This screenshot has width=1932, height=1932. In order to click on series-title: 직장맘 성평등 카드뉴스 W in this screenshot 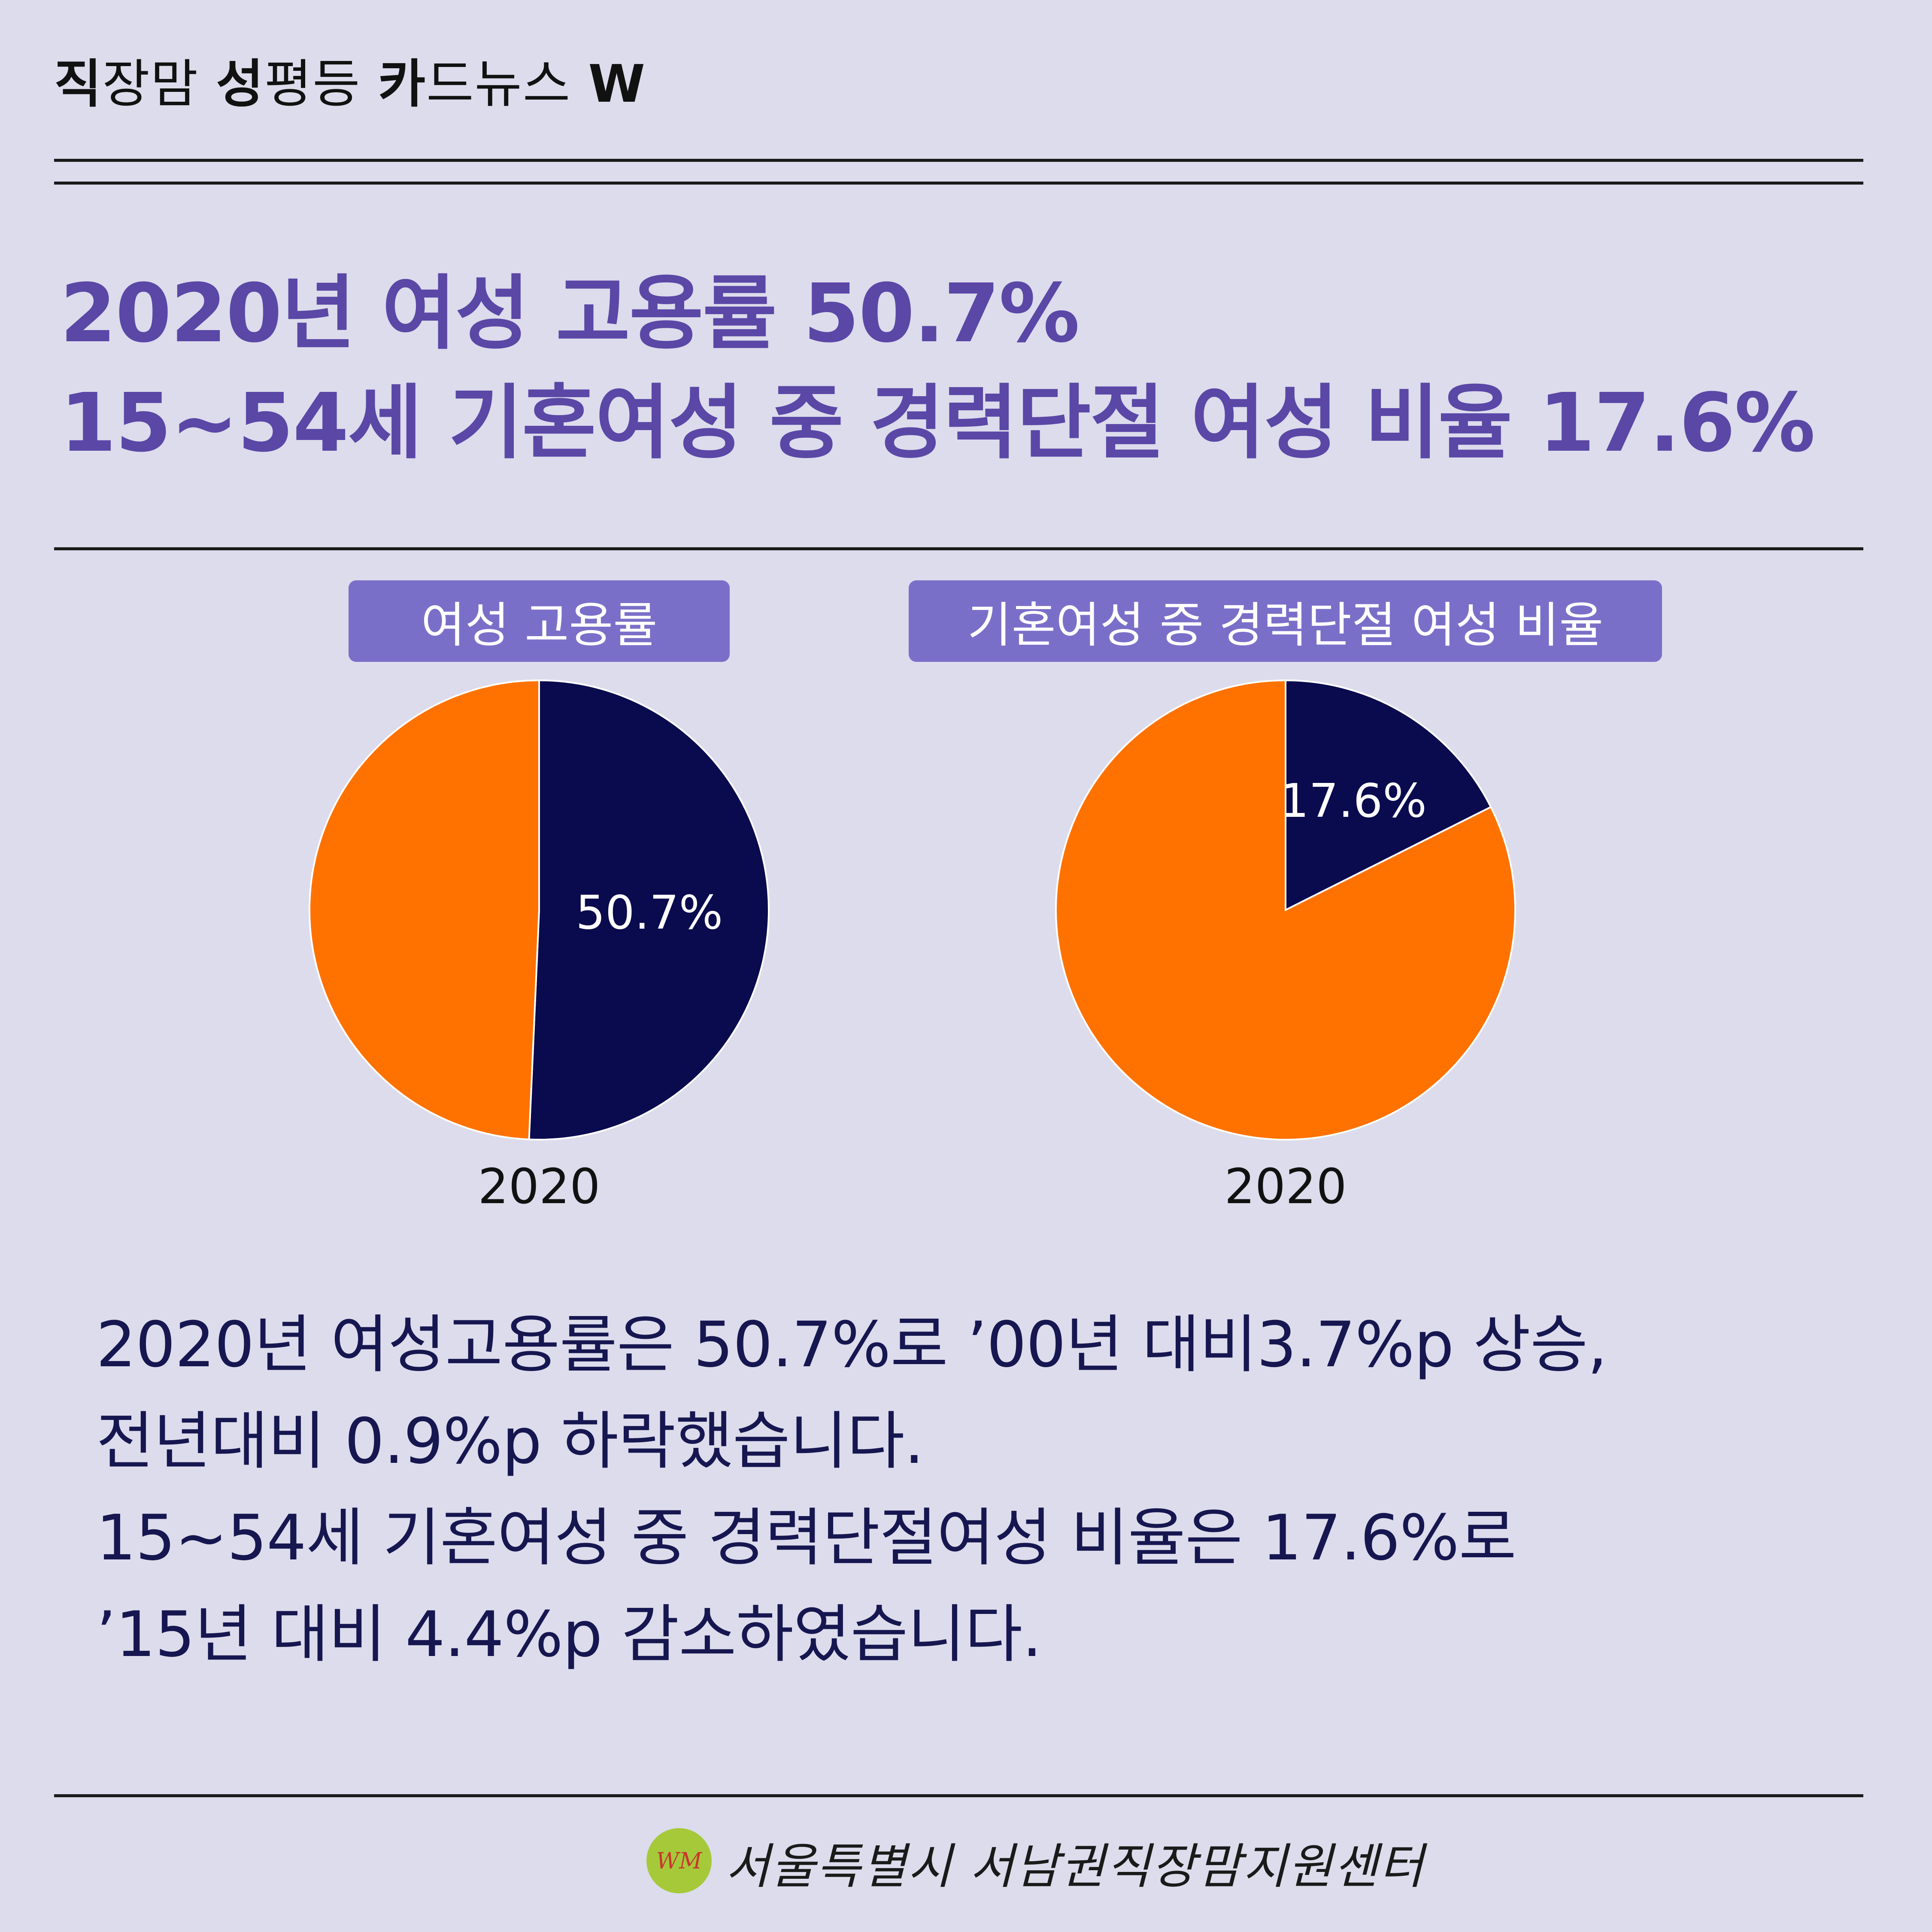, I will do `click(350, 79)`.